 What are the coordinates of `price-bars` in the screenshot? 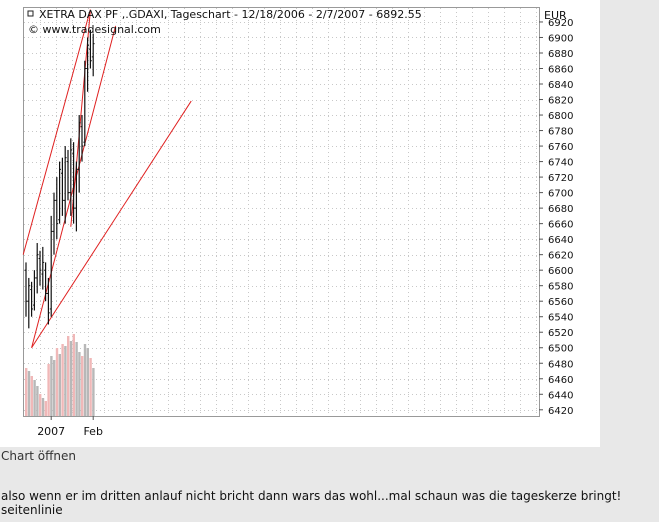 It's located at (59, 179).